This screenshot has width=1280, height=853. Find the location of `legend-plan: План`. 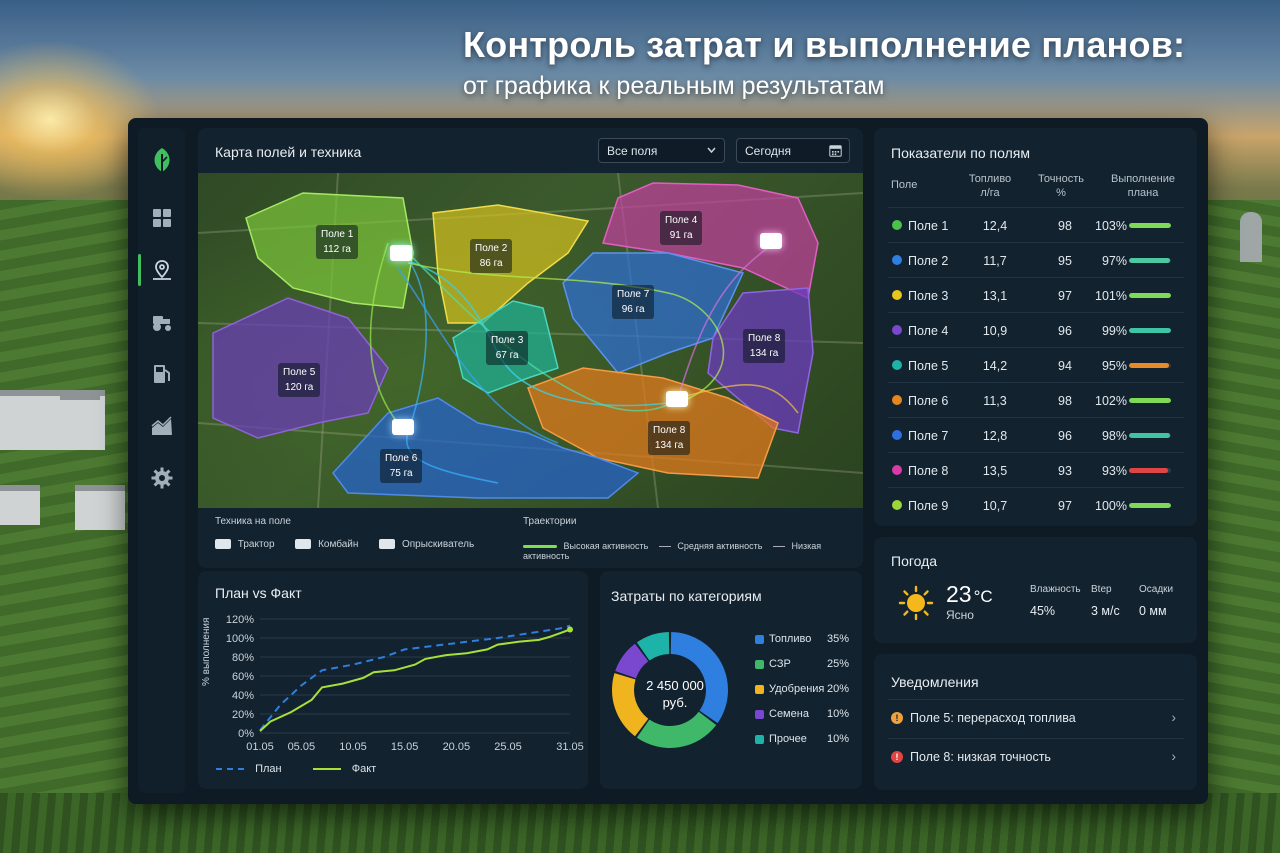

legend-plan: План is located at coordinates (268, 769).